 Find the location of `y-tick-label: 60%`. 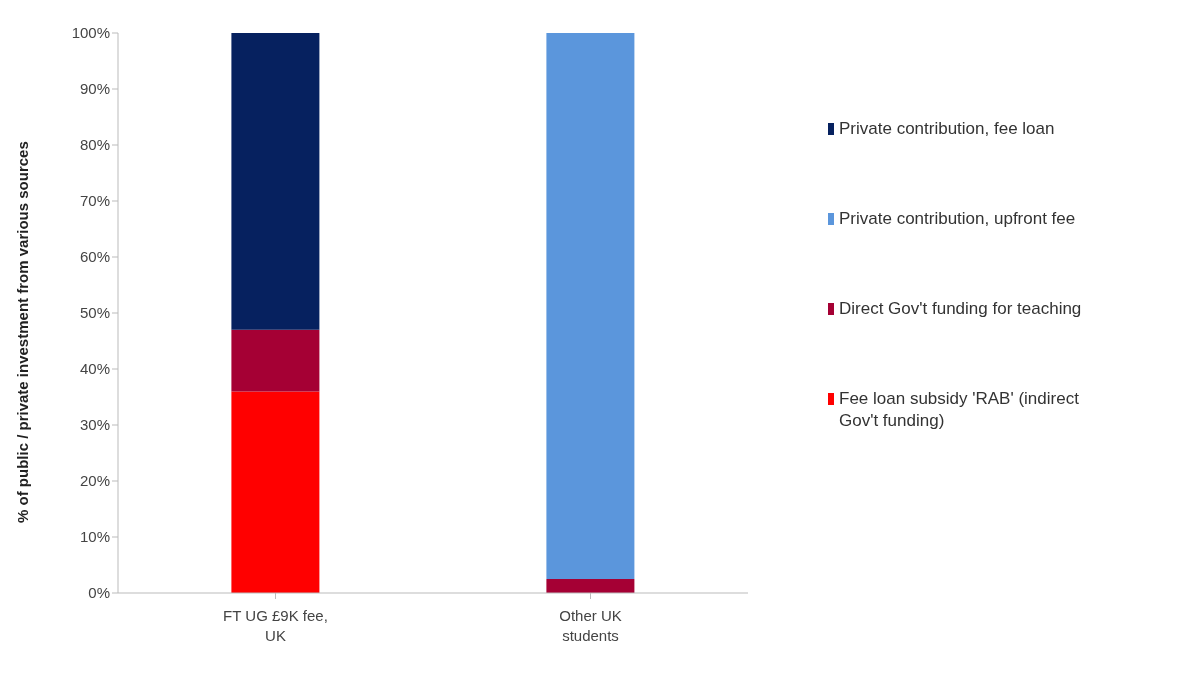

y-tick-label: 60% is located at coordinates (94, 257).